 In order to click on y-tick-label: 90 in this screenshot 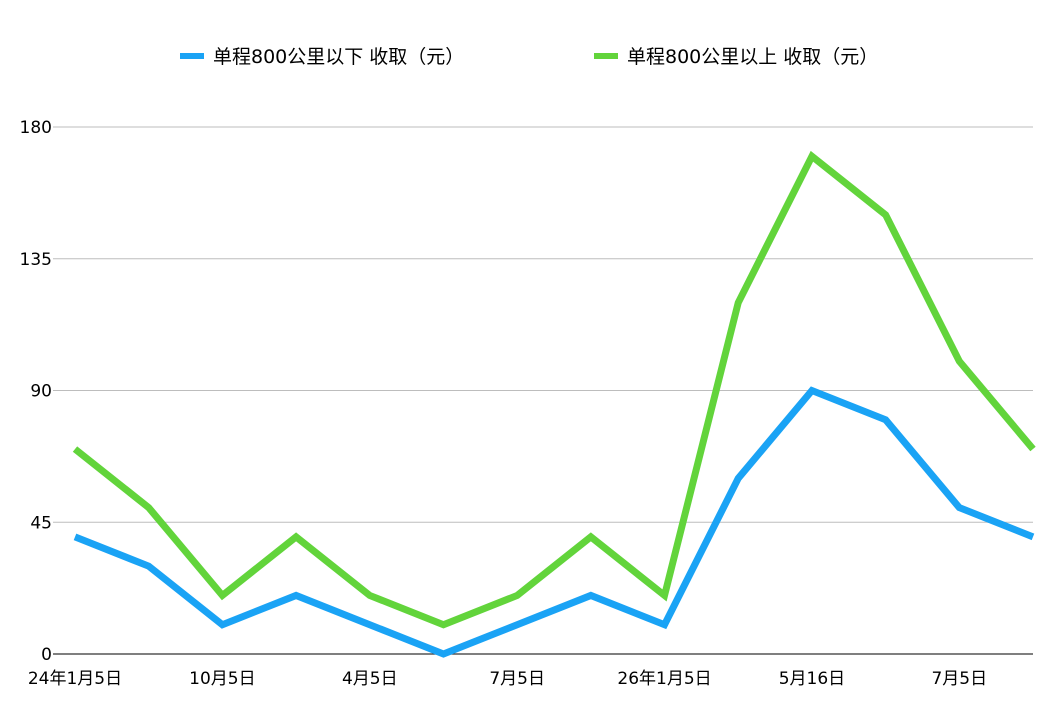, I will do `click(41, 392)`.